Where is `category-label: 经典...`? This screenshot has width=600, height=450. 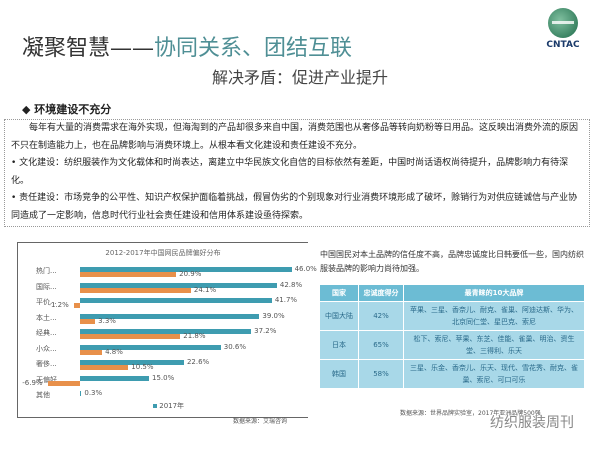 category-label: 经典... is located at coordinates (46, 333).